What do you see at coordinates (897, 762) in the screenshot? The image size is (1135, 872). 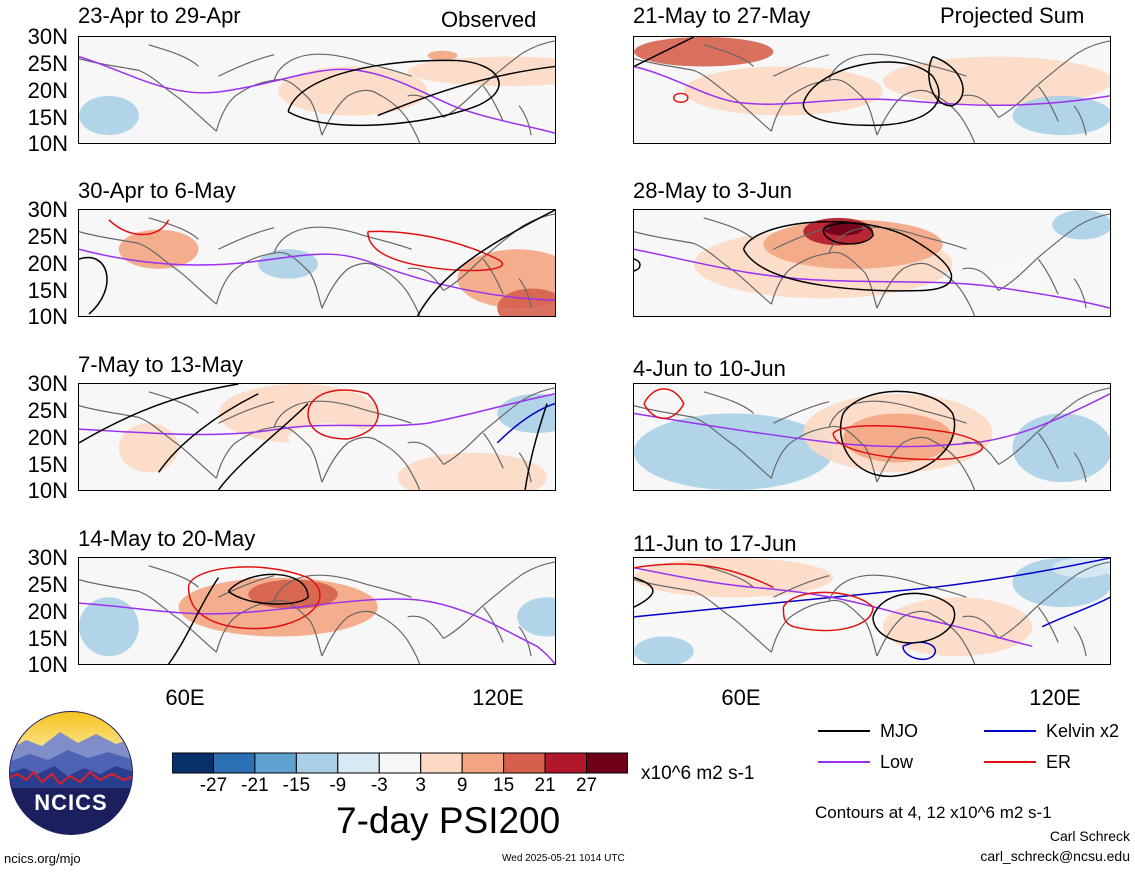 I see `legend-label-low: Low` at bounding box center [897, 762].